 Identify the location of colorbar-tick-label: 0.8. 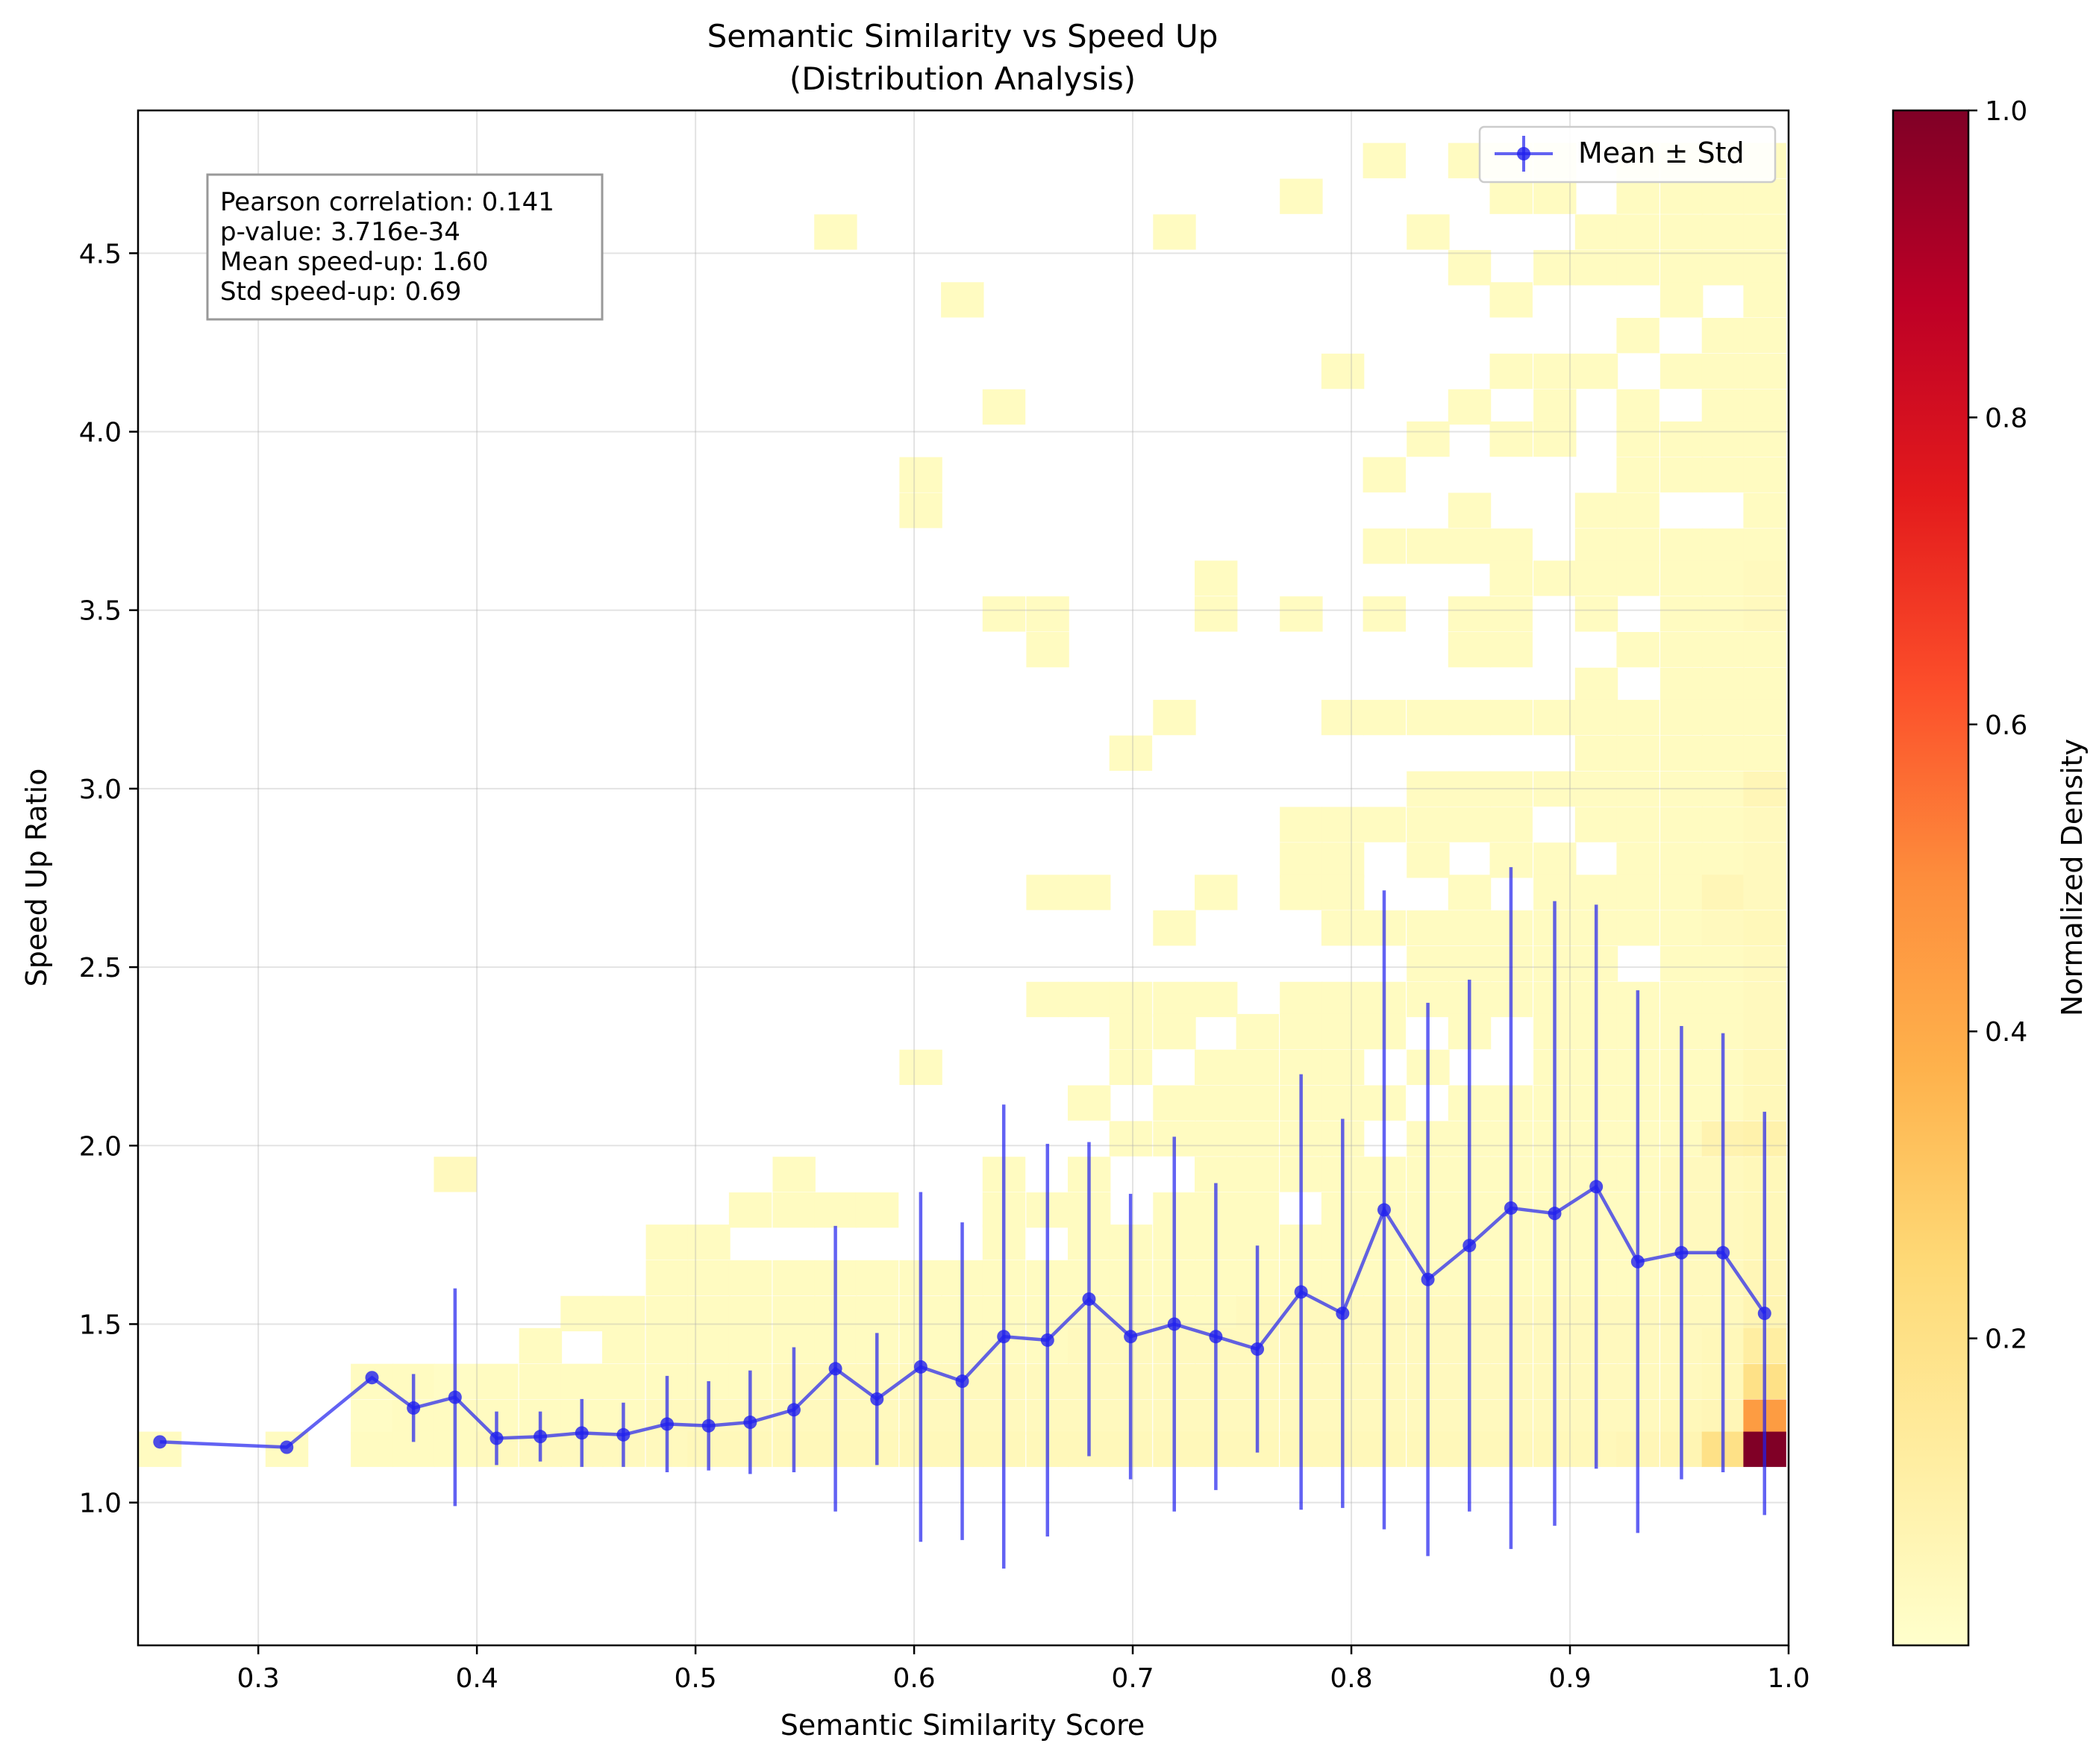
(2006, 418).